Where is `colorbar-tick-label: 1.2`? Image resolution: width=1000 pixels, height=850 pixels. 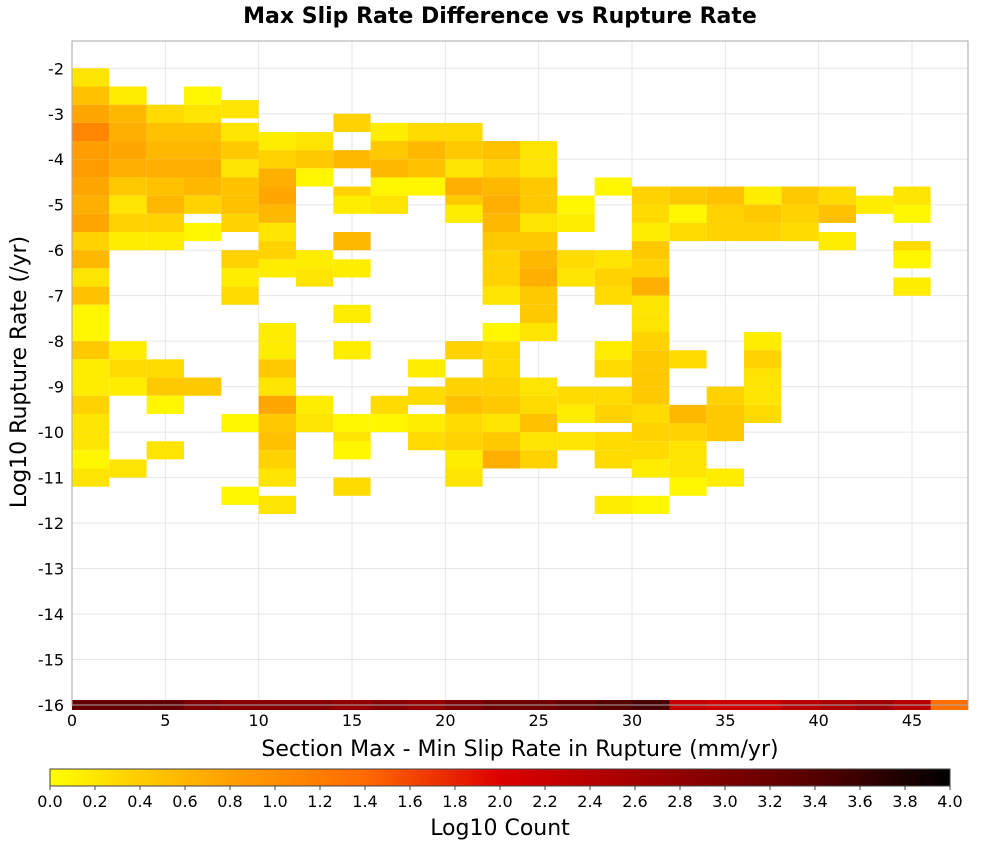 colorbar-tick-label: 1.2 is located at coordinates (319, 801).